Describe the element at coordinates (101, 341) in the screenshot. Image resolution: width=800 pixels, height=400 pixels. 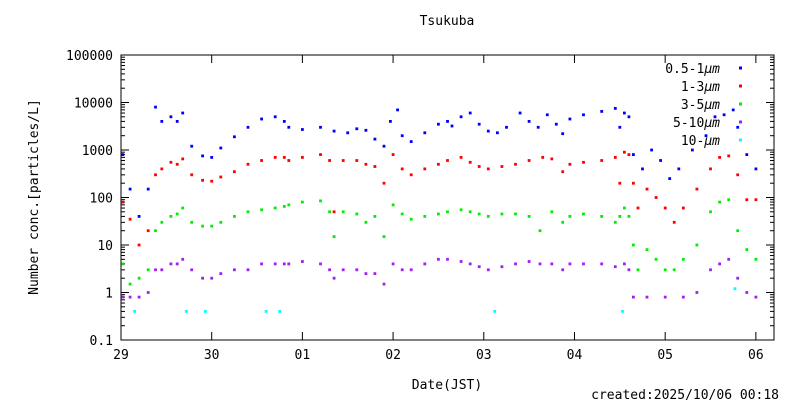
I see `y-tick-label: 0.1` at that location.